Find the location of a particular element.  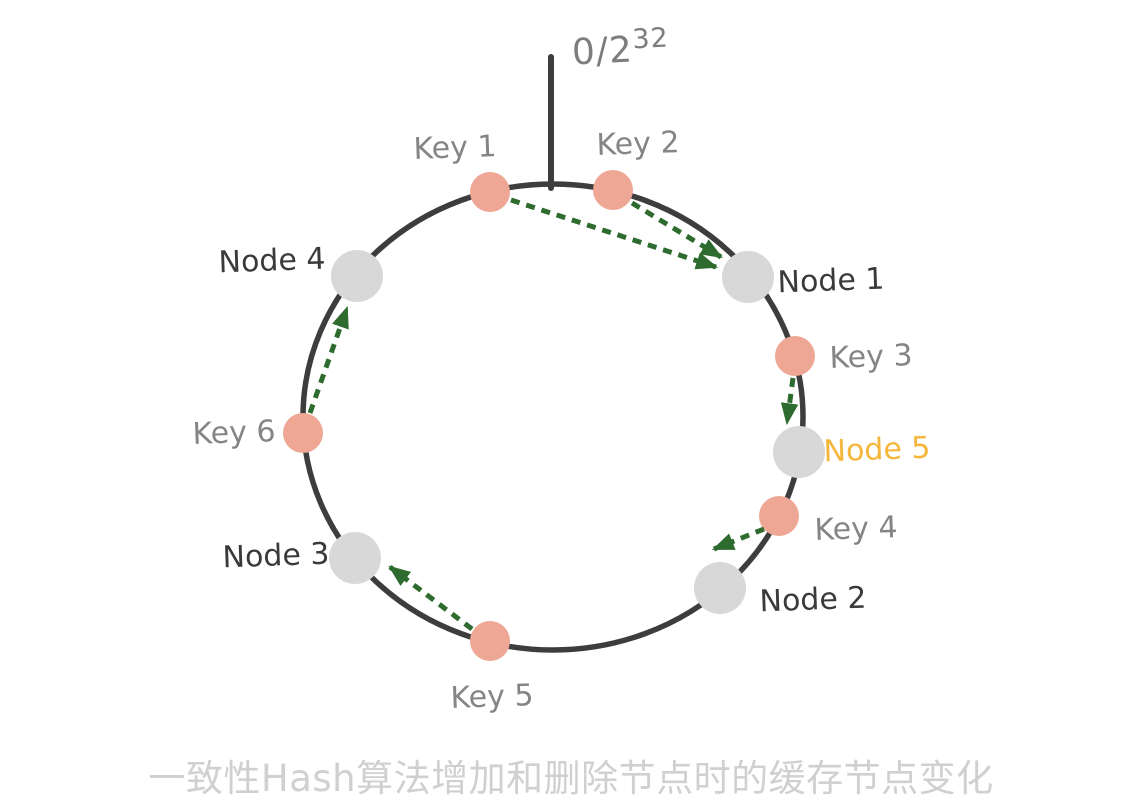

origin-label-exponent: 32 is located at coordinates (650, 39).